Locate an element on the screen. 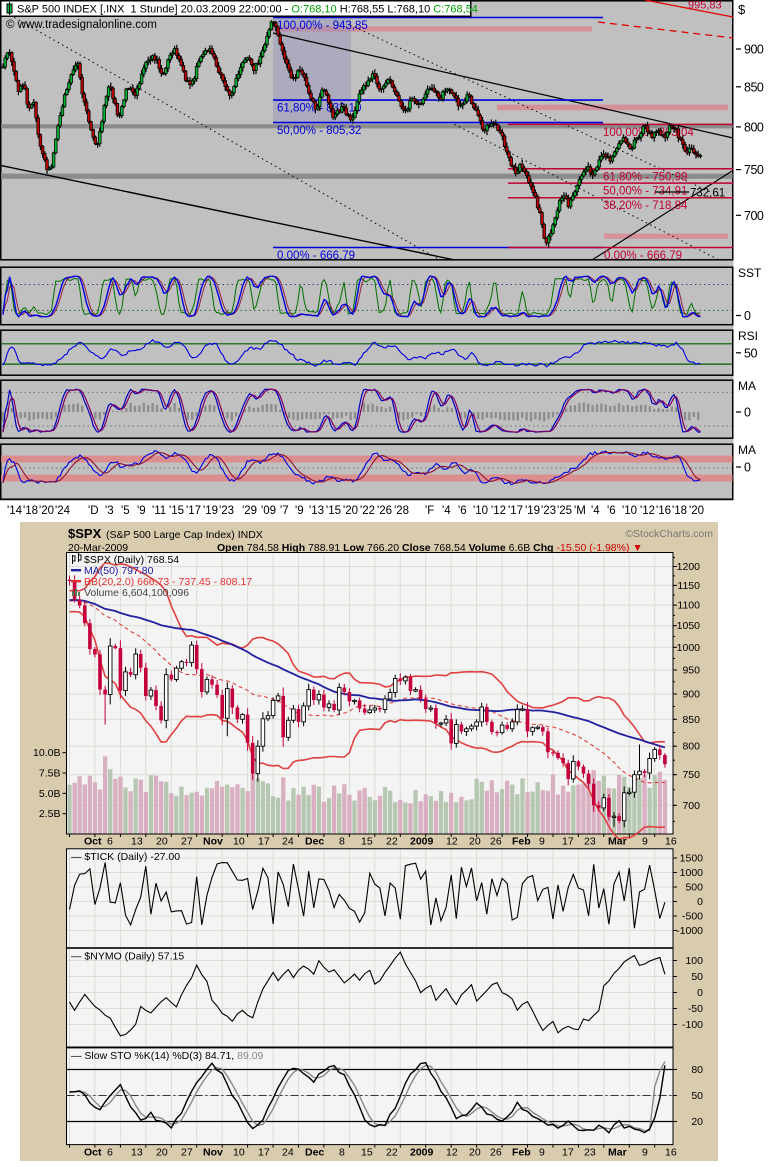 This screenshot has width=769, height=1167. svg-text: 10.0B is located at coordinates (46, 753).